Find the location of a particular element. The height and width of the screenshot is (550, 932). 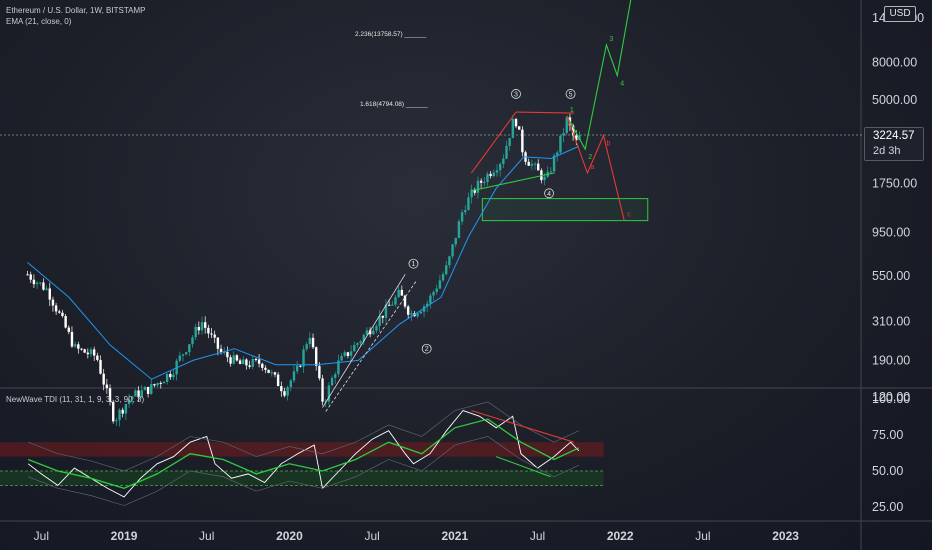

tdi-axis-tick: 25.00 is located at coordinates (887, 507).